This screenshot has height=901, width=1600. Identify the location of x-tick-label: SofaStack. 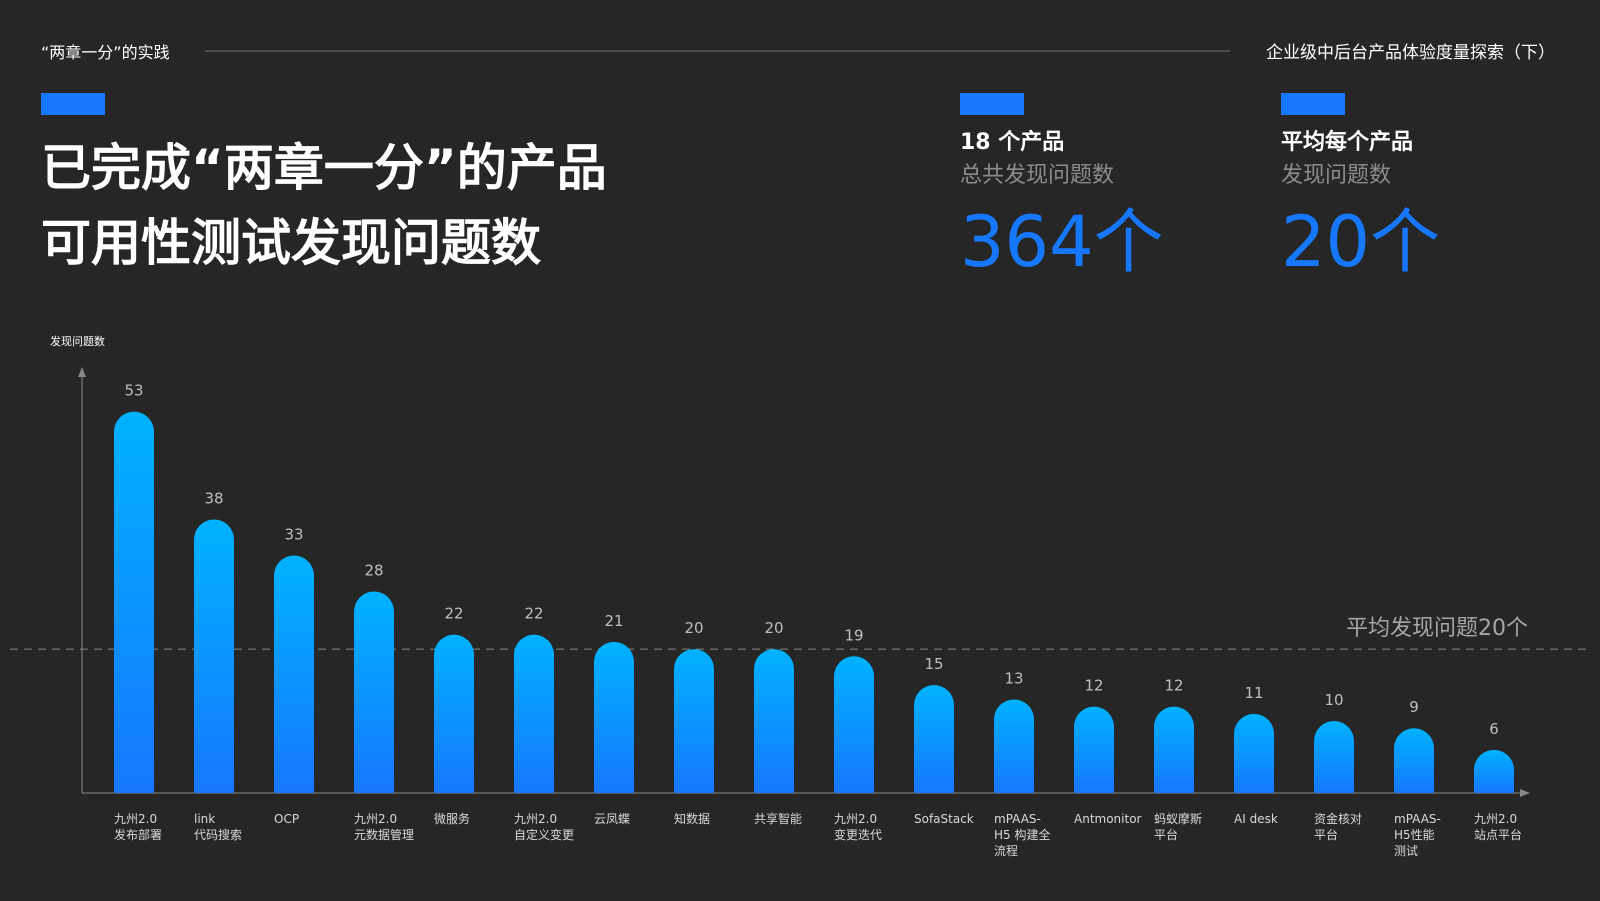
(944, 819).